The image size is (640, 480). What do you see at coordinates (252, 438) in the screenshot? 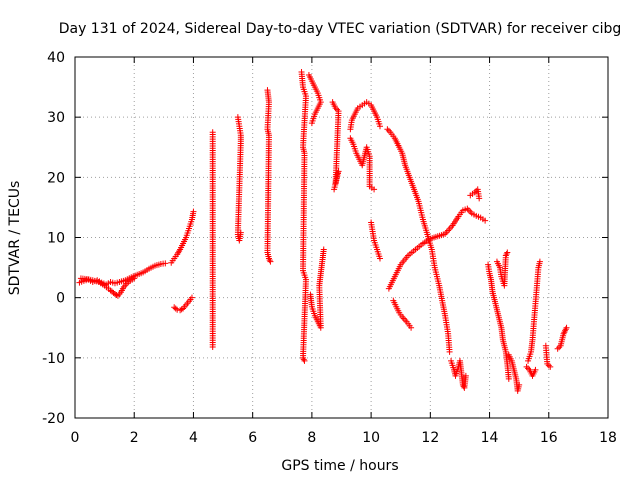
I see `x-tick-label: 6` at bounding box center [252, 438].